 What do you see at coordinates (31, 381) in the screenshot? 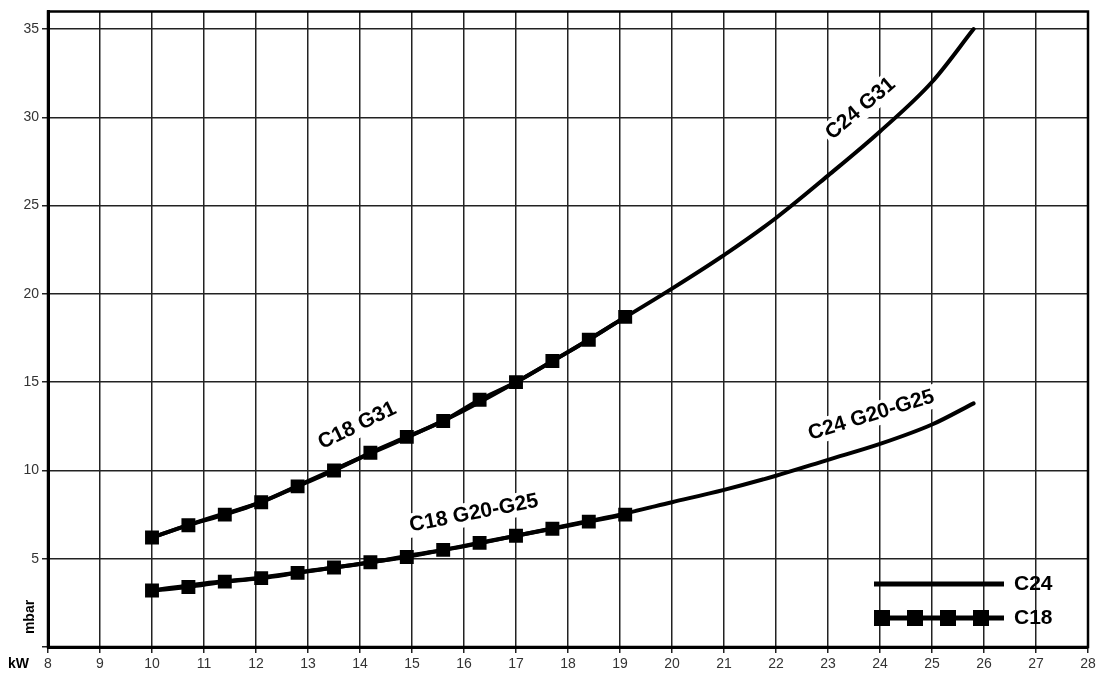
I see `y-tick-label: 15` at bounding box center [31, 381].